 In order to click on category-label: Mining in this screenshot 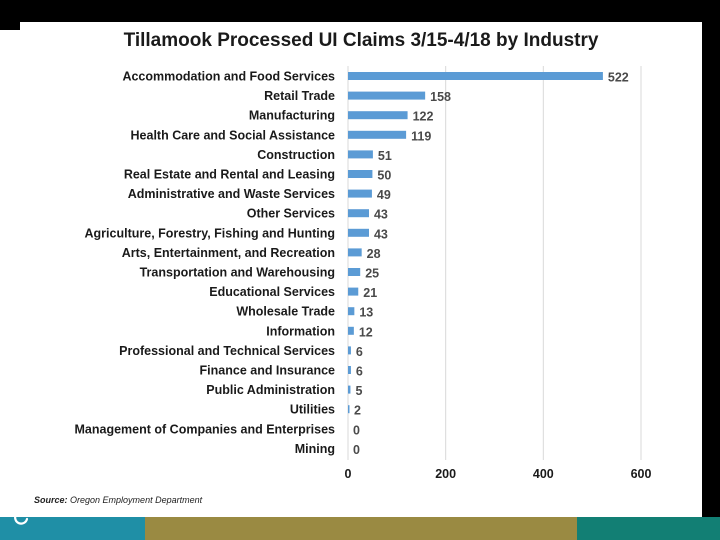, I will do `click(315, 449)`.